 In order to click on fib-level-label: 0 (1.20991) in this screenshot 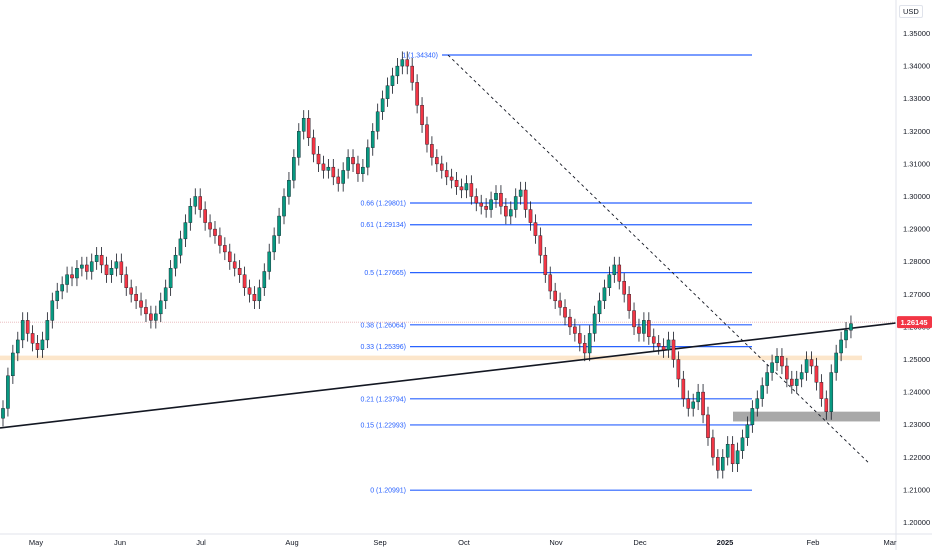, I will do `click(388, 491)`.